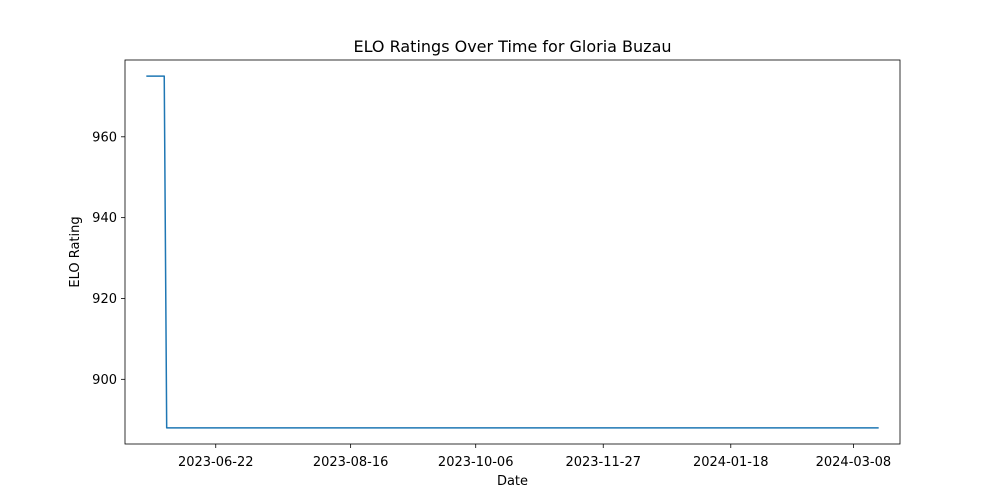  I want to click on y-tick-label: 960, so click(104, 137).